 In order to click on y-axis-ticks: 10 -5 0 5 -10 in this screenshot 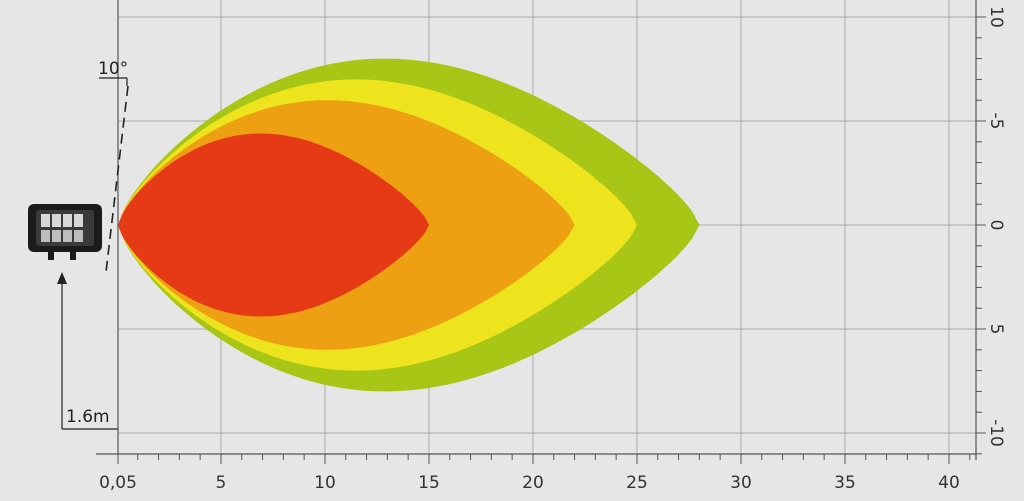, I will do `click(991, 230)`.